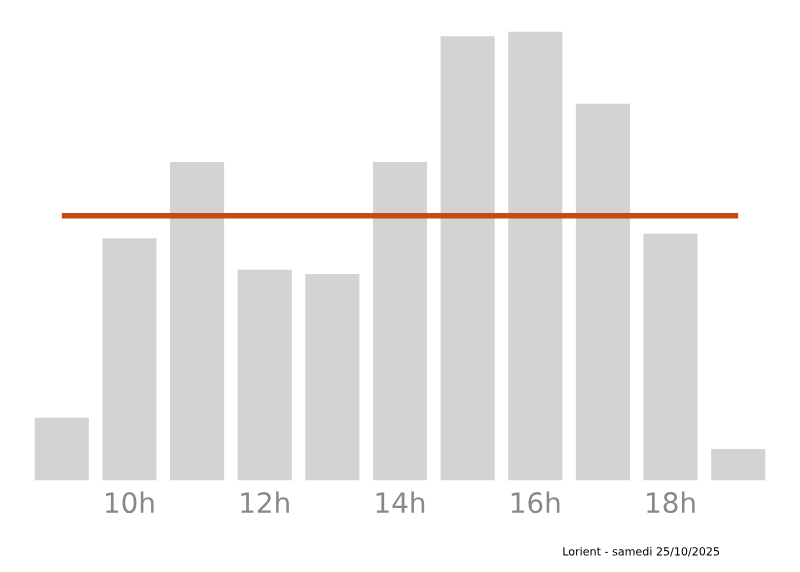 The height and width of the screenshot is (572, 800). I want to click on x-tick-label: 18h, so click(671, 502).